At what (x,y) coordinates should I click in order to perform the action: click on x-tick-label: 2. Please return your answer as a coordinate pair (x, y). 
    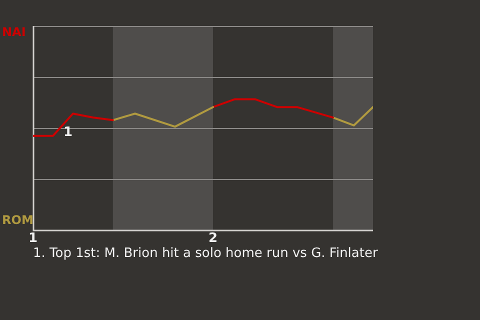
    Looking at the image, I should click on (213, 238).